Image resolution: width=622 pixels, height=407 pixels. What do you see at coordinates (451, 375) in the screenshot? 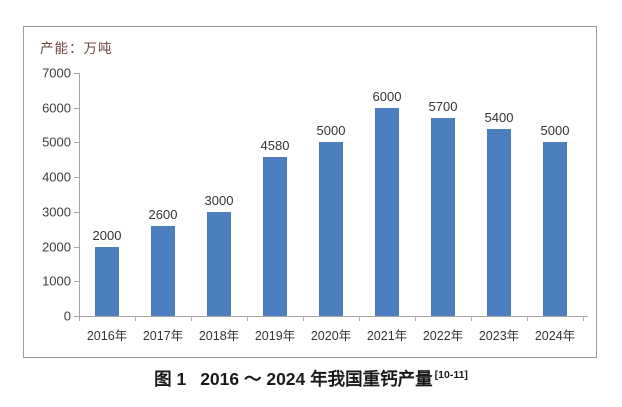
I see `citation-reference: [10-11]` at bounding box center [451, 375].